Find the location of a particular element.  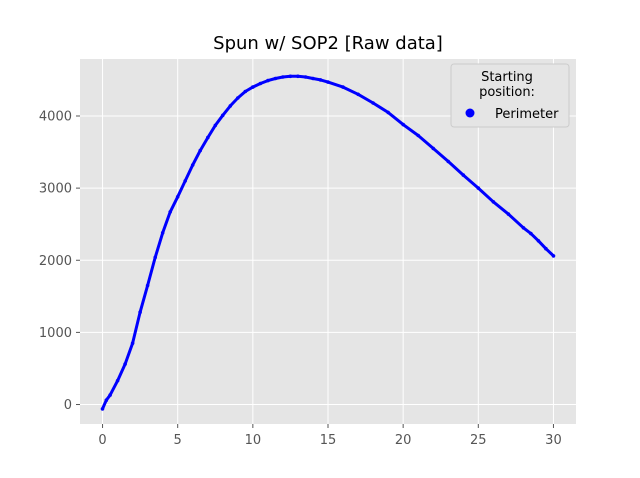

legend-box is located at coordinates (510, 95).